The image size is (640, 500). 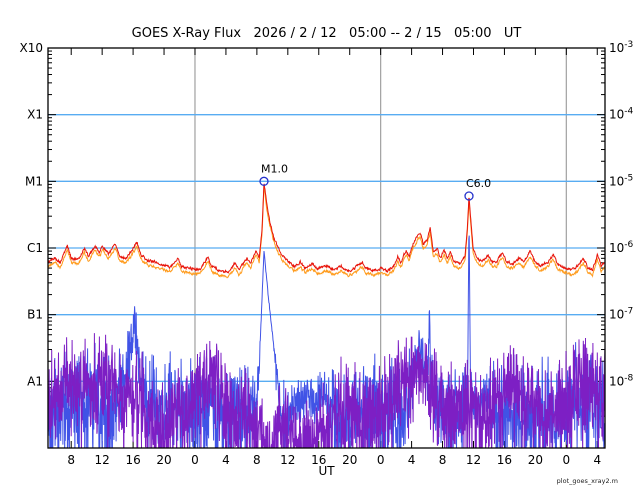 I want to click on y-left-label: X10, so click(x=32, y=48).